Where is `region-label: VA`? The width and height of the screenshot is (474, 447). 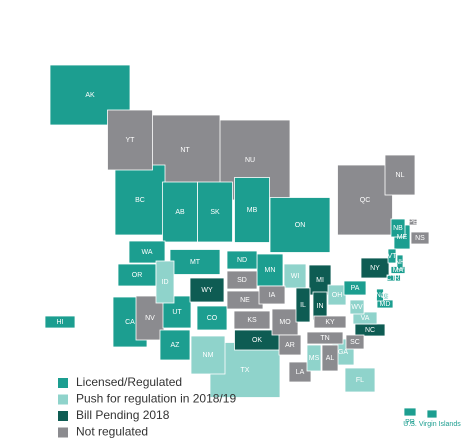
region-label: VA is located at coordinates (365, 318).